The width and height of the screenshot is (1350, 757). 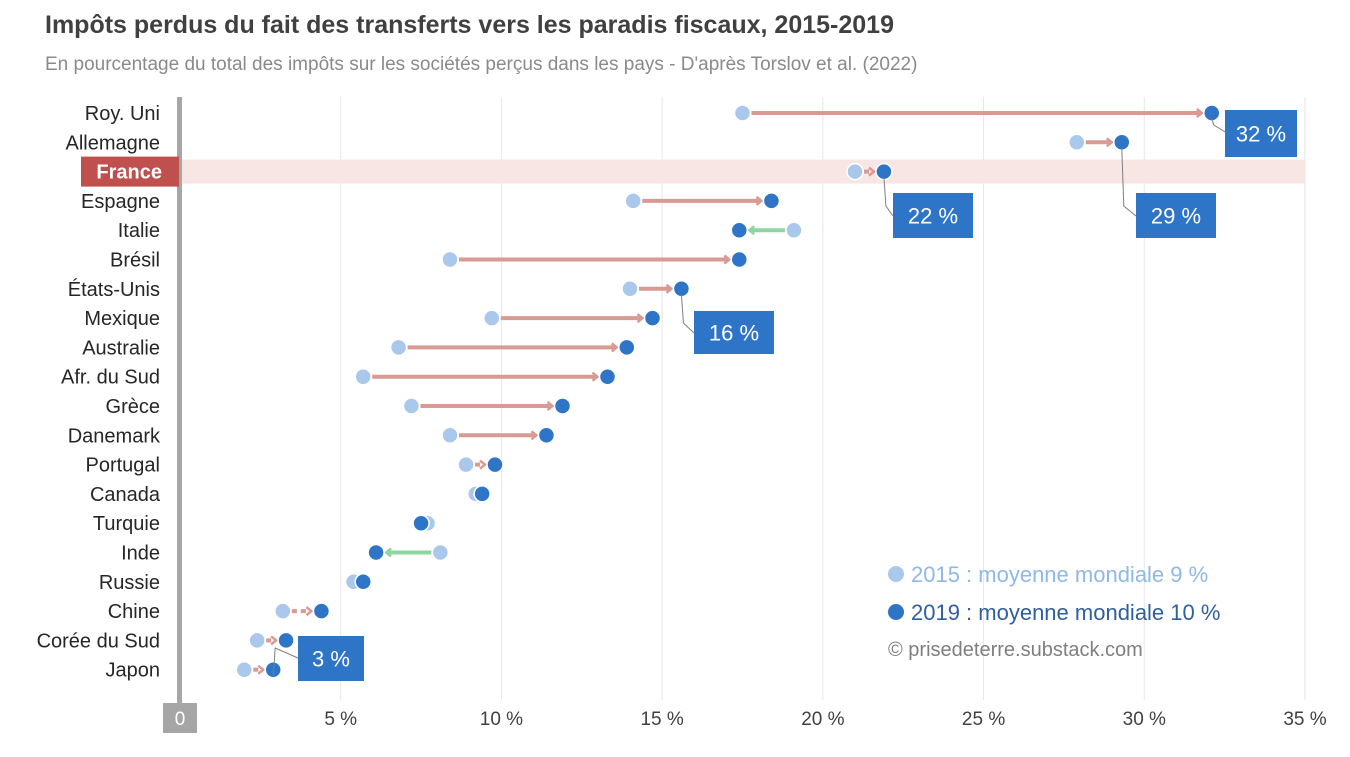 I want to click on tick-label: 30 %, so click(x=1144, y=719).